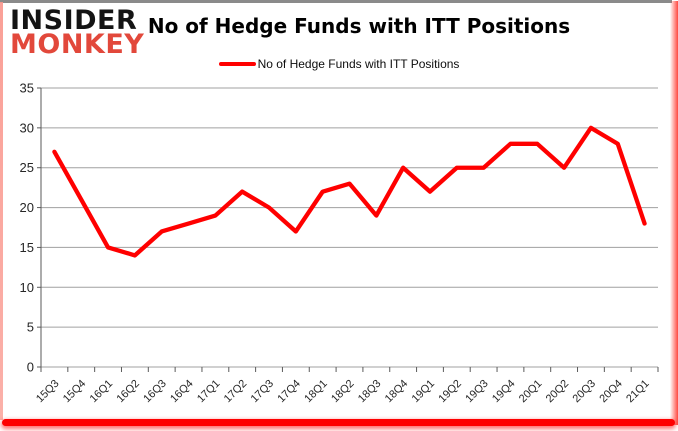 This screenshot has width=678, height=431. What do you see at coordinates (358, 64) in the screenshot?
I see `legend-label: No of Hedge Funds with ITT Positions` at bounding box center [358, 64].